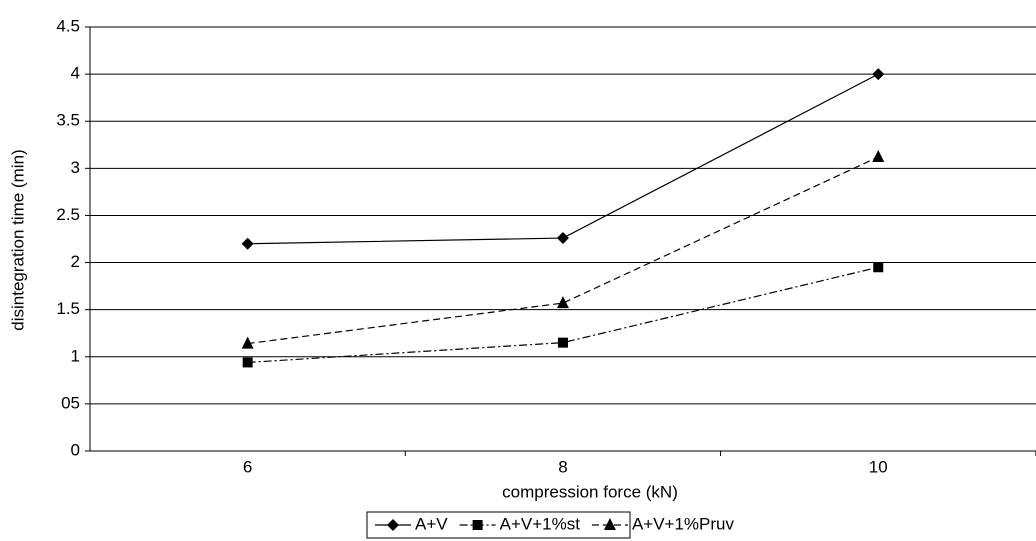  I want to click on y-tick-label: 4.5, so click(68, 25).